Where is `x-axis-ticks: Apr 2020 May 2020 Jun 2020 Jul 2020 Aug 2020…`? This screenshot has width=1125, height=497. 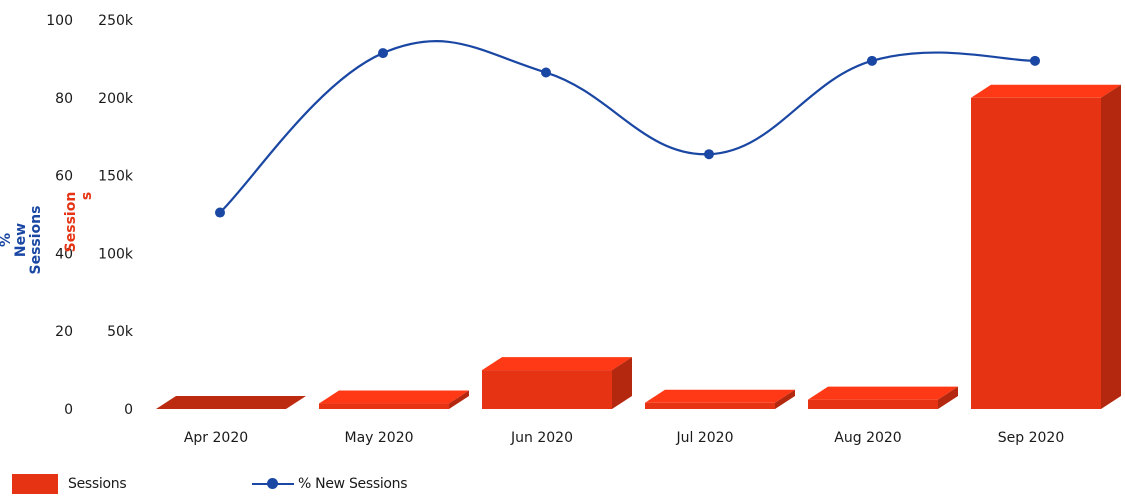
x-axis-ticks: Apr 2020 May 2020 Jun 2020 Jul 2020 Aug 2020… is located at coordinates (624, 438).